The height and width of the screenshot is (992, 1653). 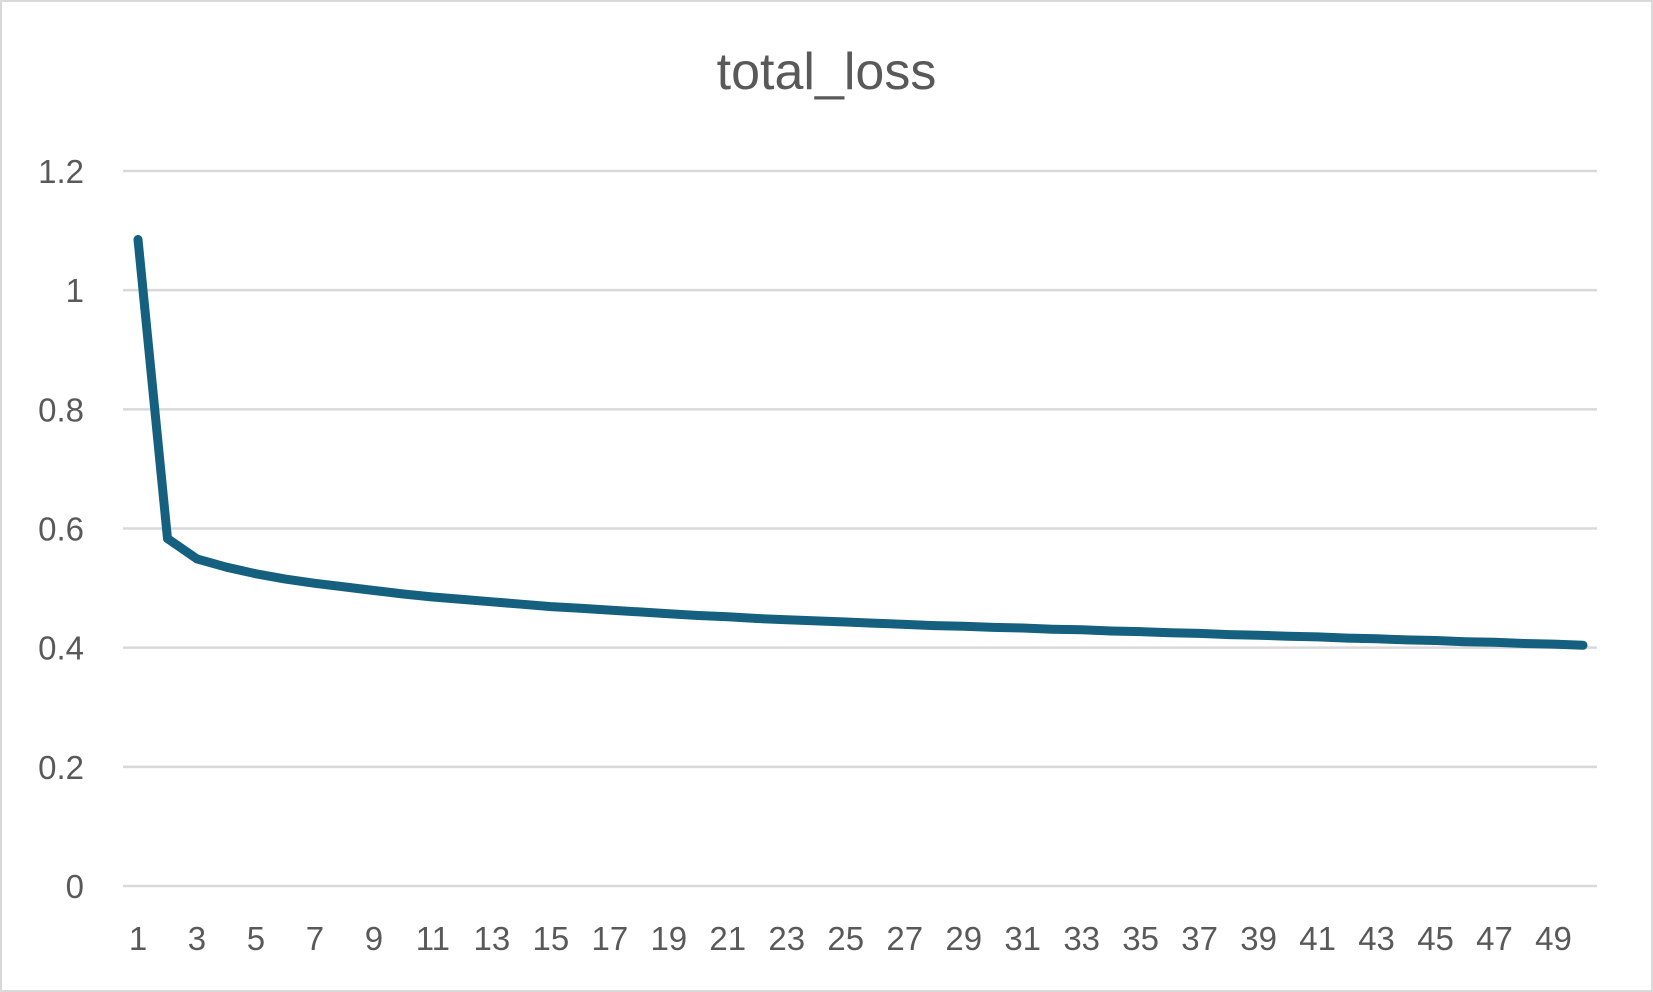 What do you see at coordinates (197, 938) in the screenshot?
I see `x-tick-label: 3` at bounding box center [197, 938].